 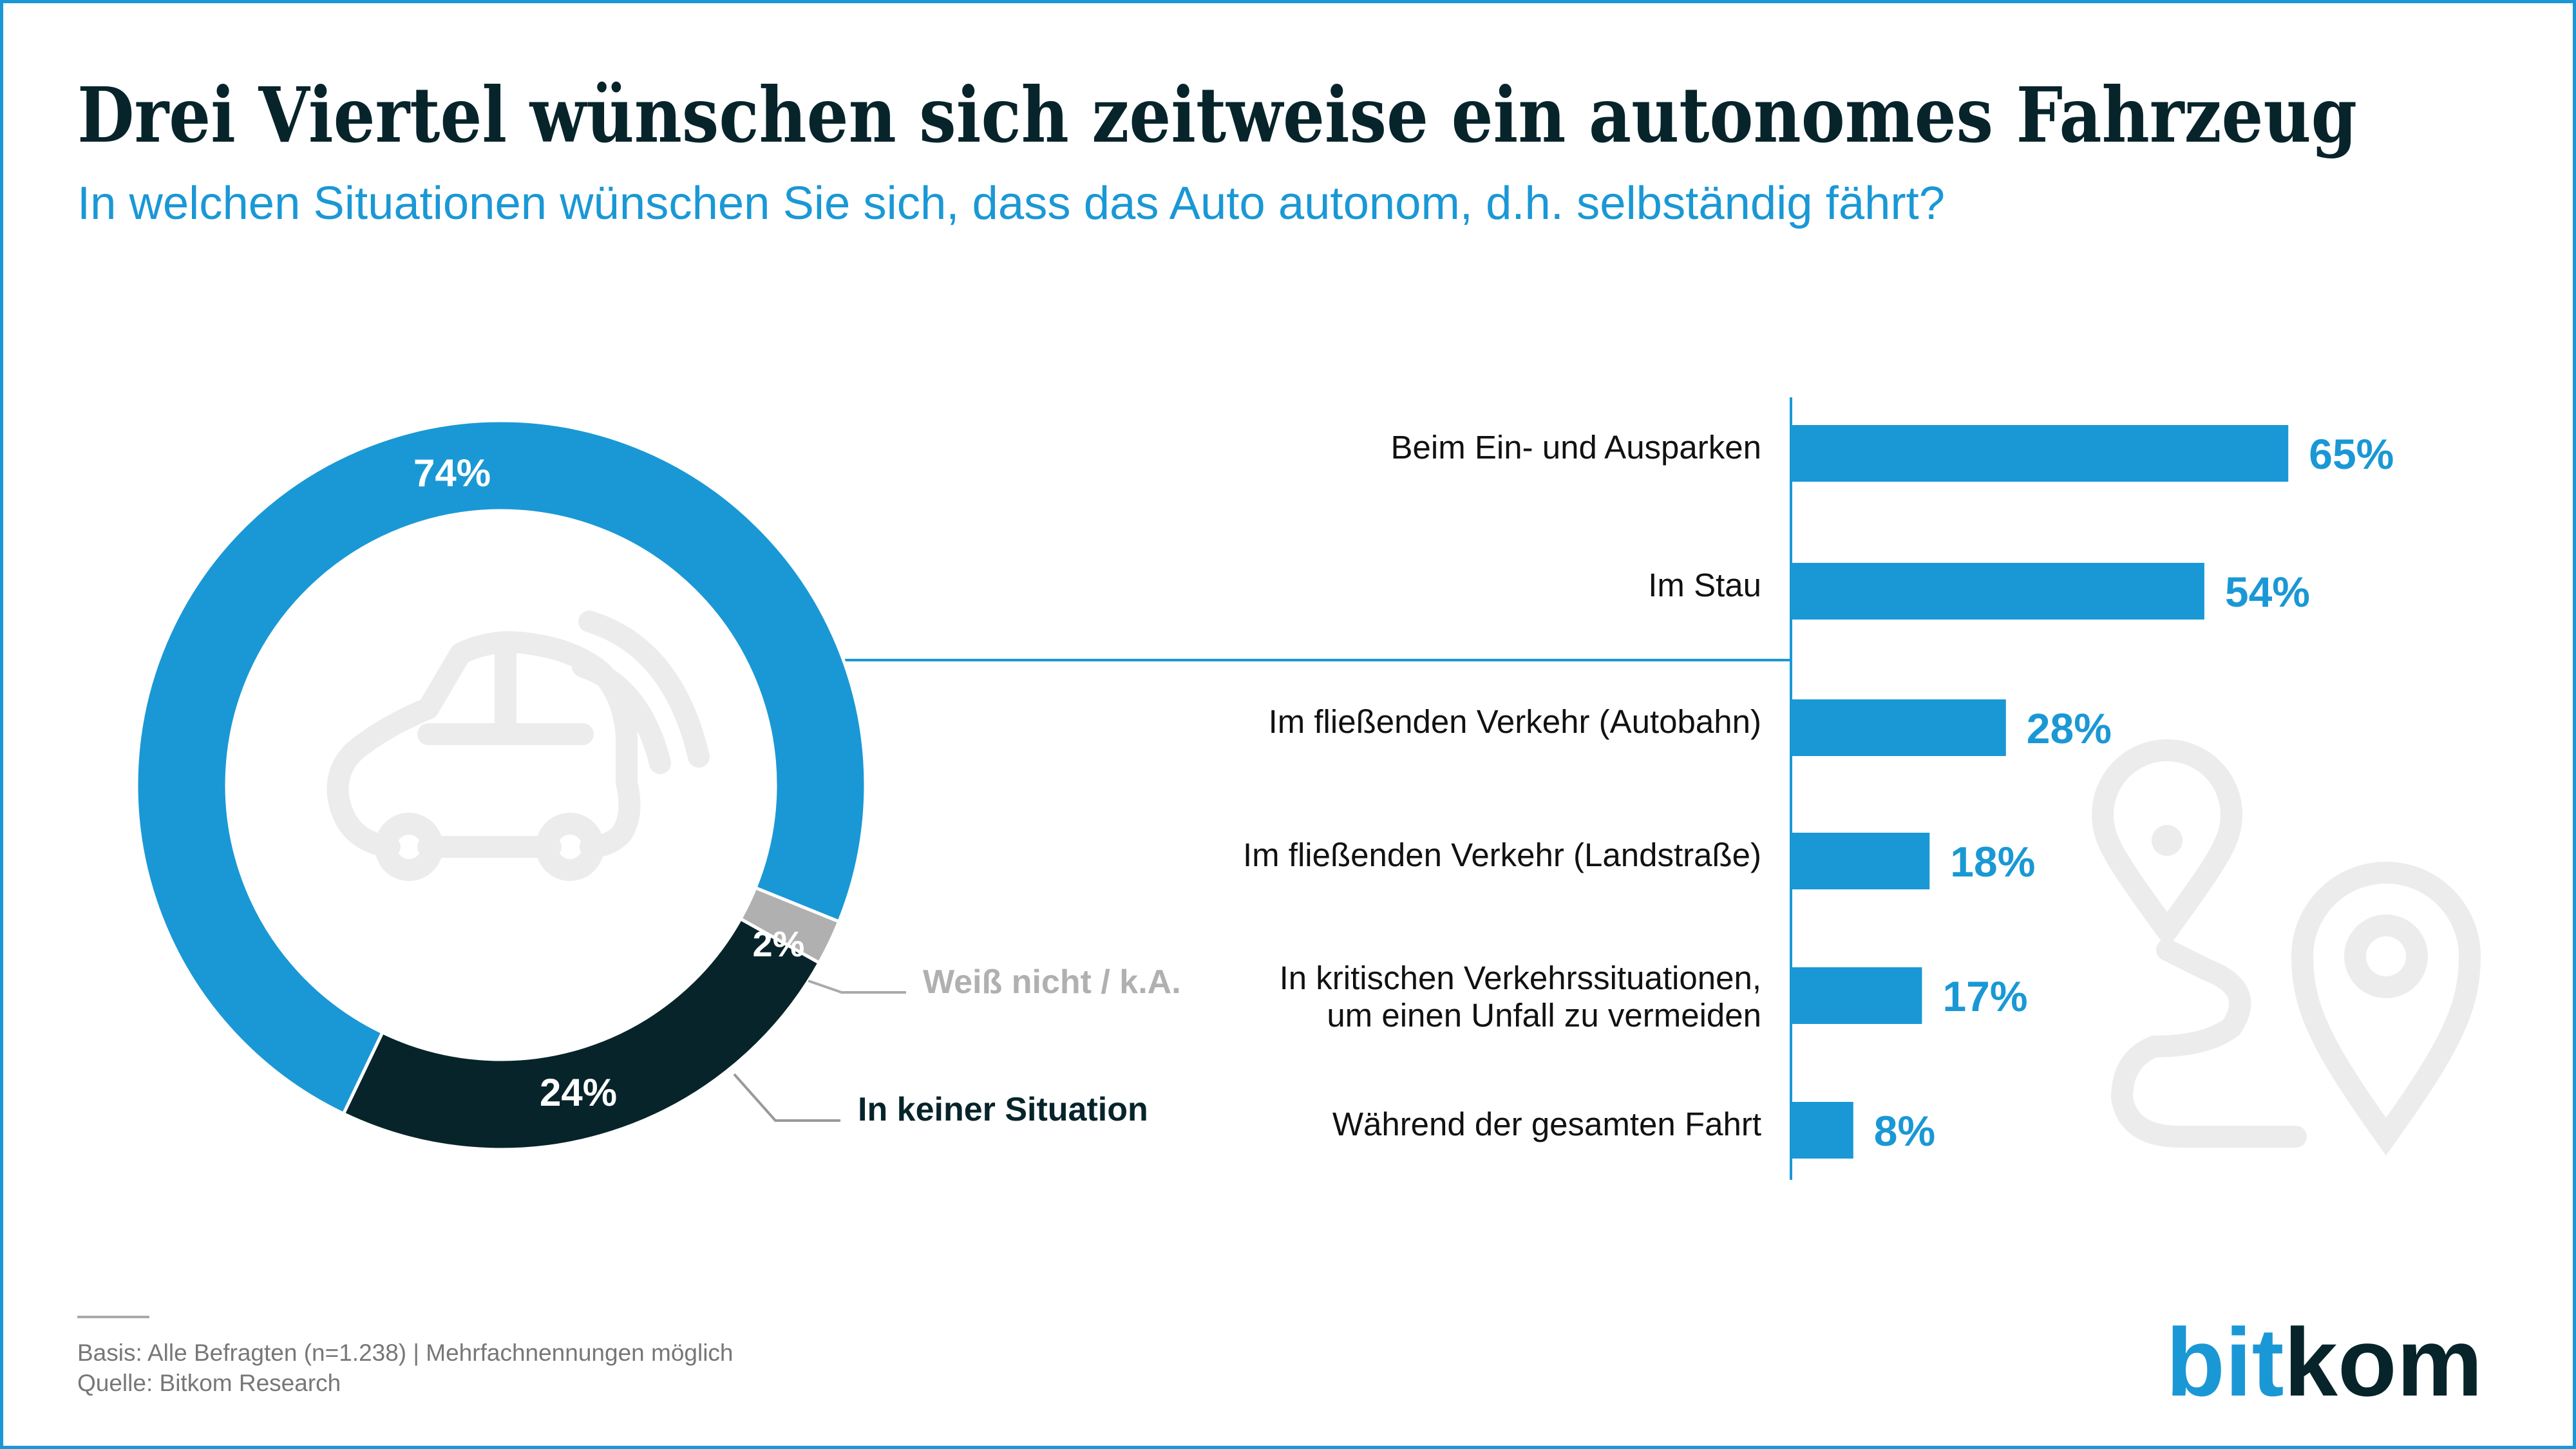 What do you see at coordinates (1502, 855) in the screenshot?
I see `bar-category-label: Im fließenden Verkehr (Landstraße)` at bounding box center [1502, 855].